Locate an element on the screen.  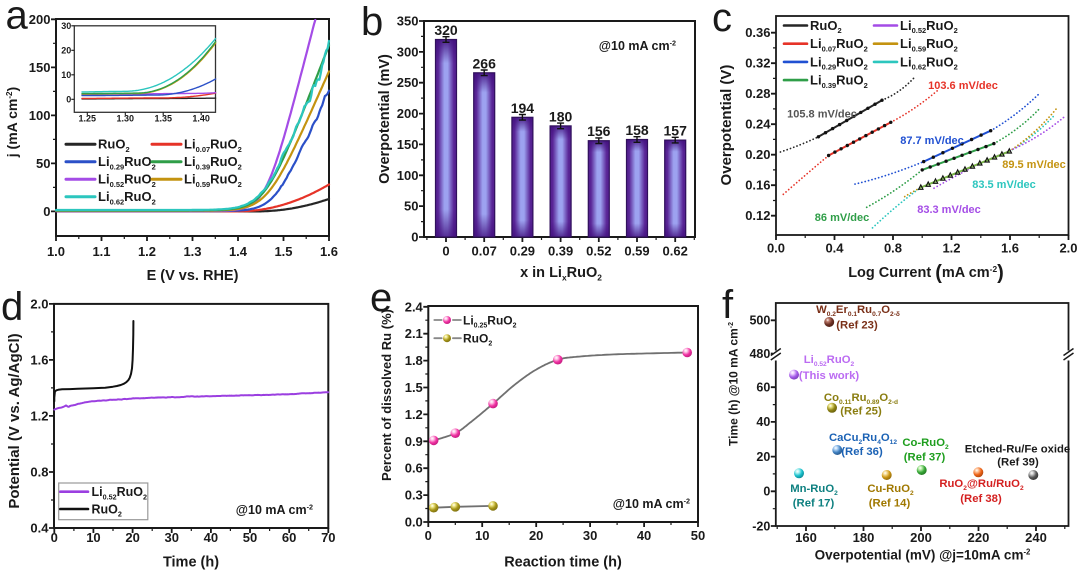
svg-text: c is located at coordinates (722, 20).